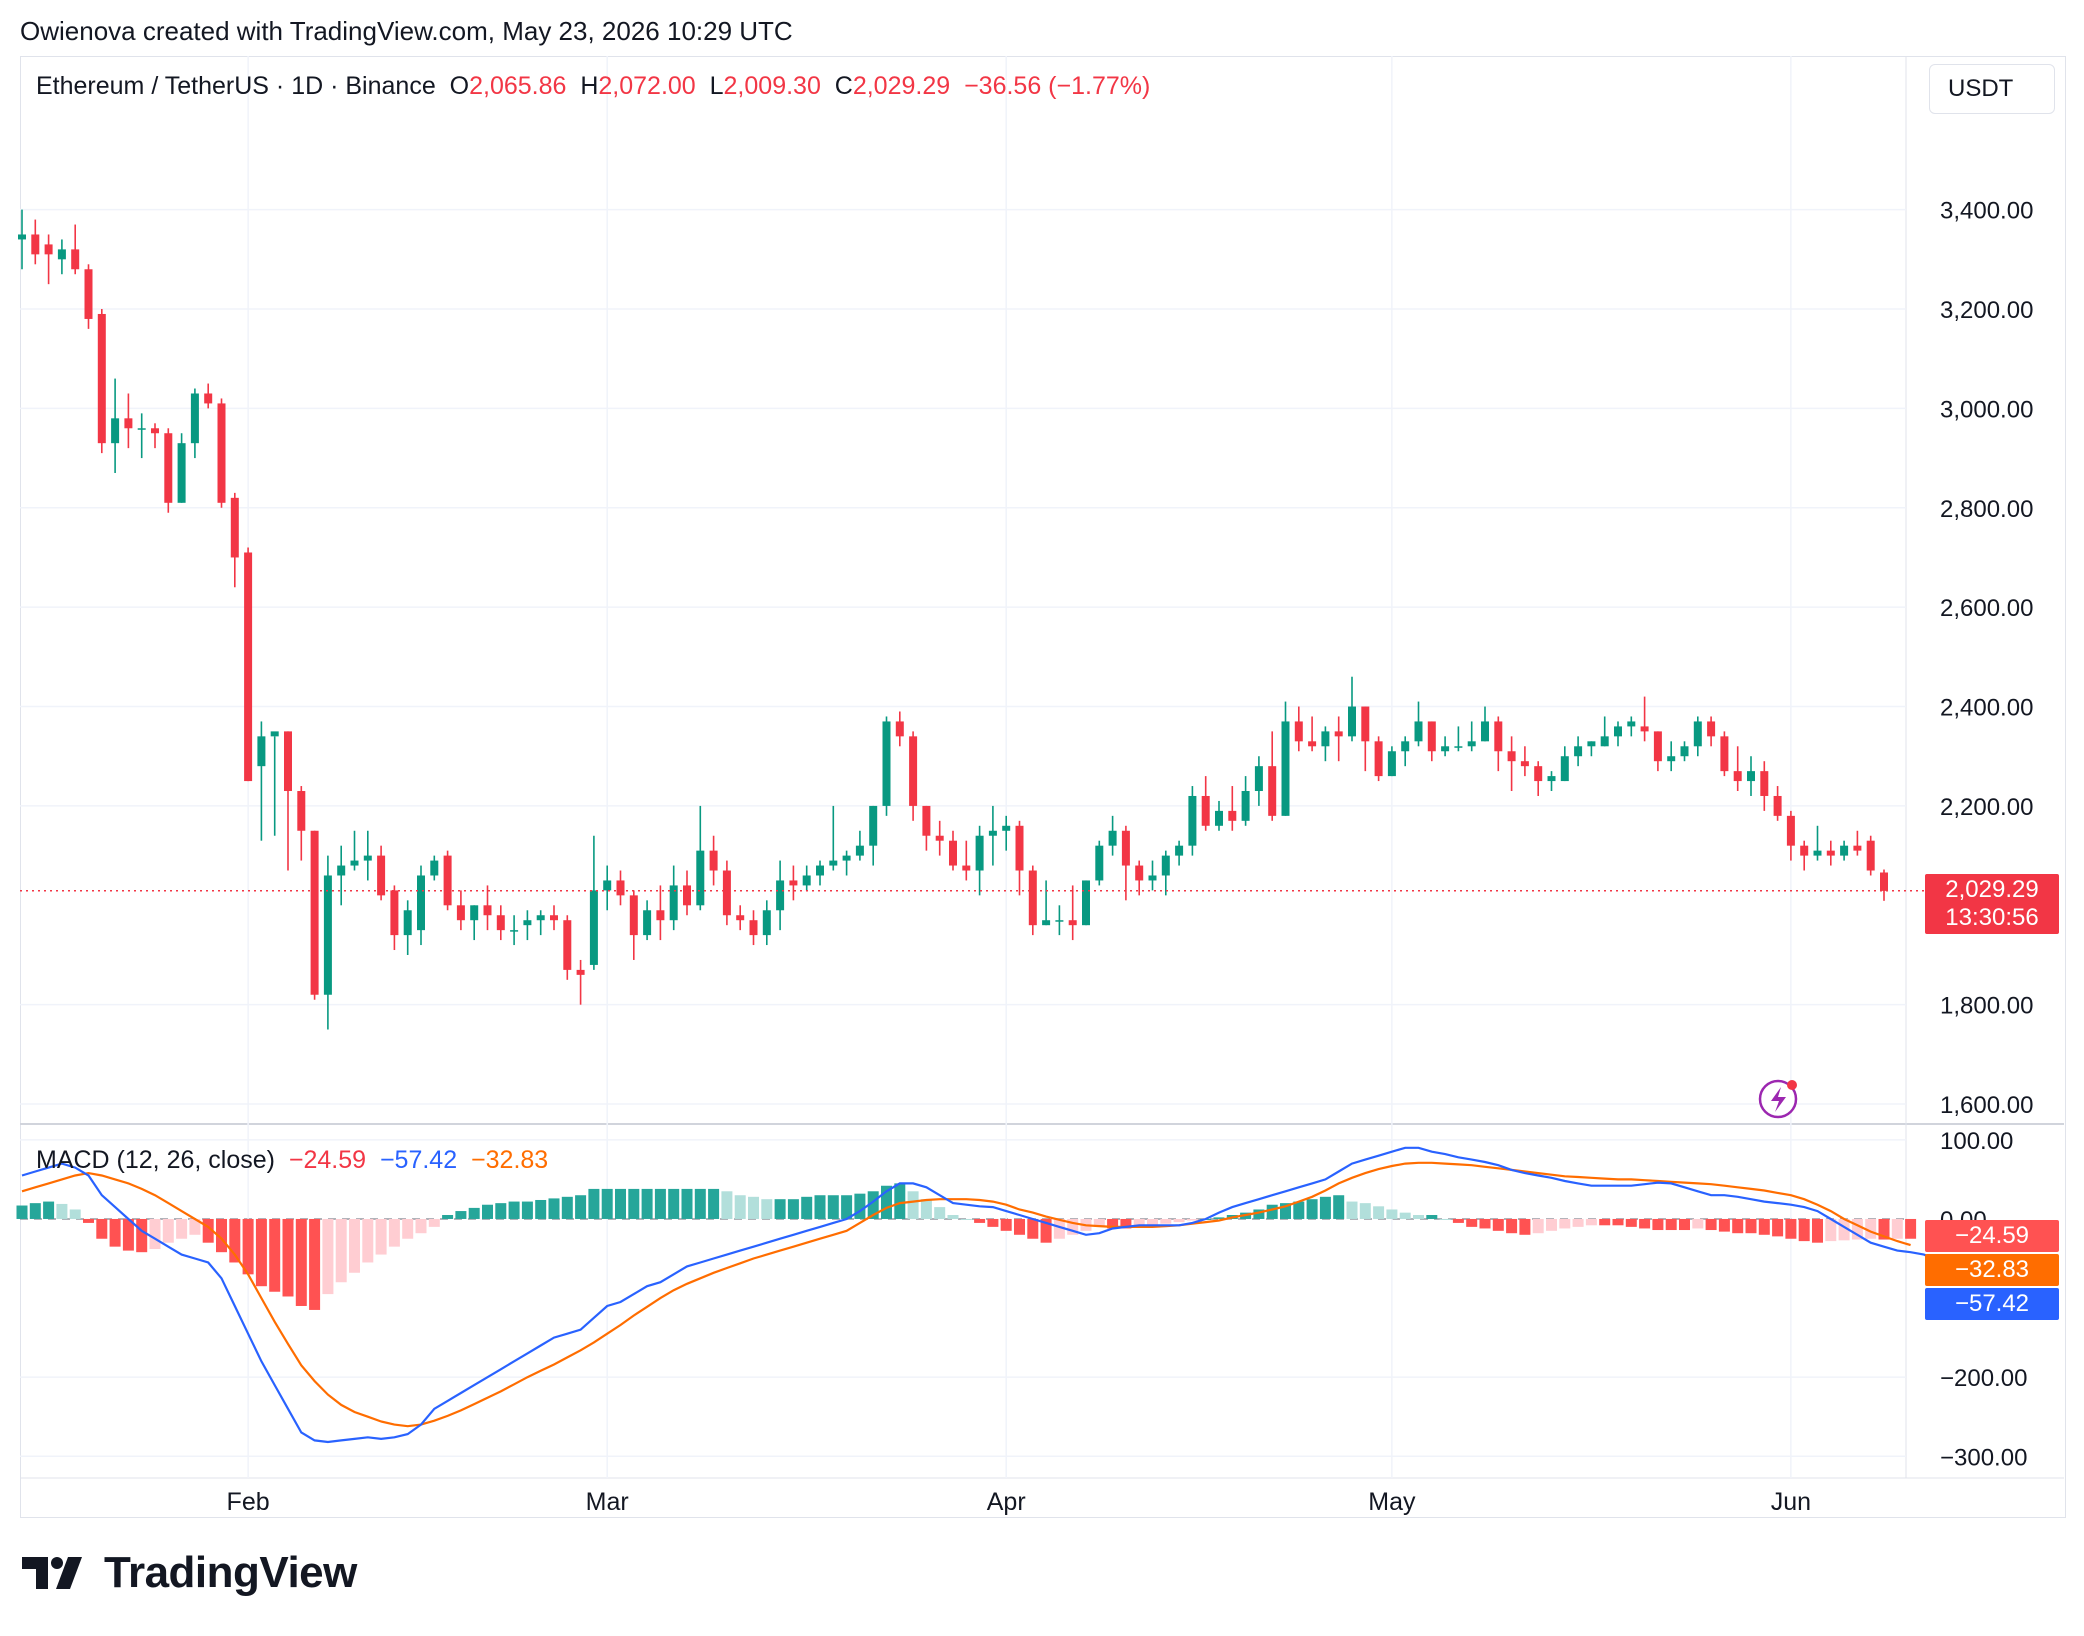 The width and height of the screenshot is (2084, 1636). What do you see at coordinates (248, 1502) in the screenshot?
I see `time-tick-label: Feb` at bounding box center [248, 1502].